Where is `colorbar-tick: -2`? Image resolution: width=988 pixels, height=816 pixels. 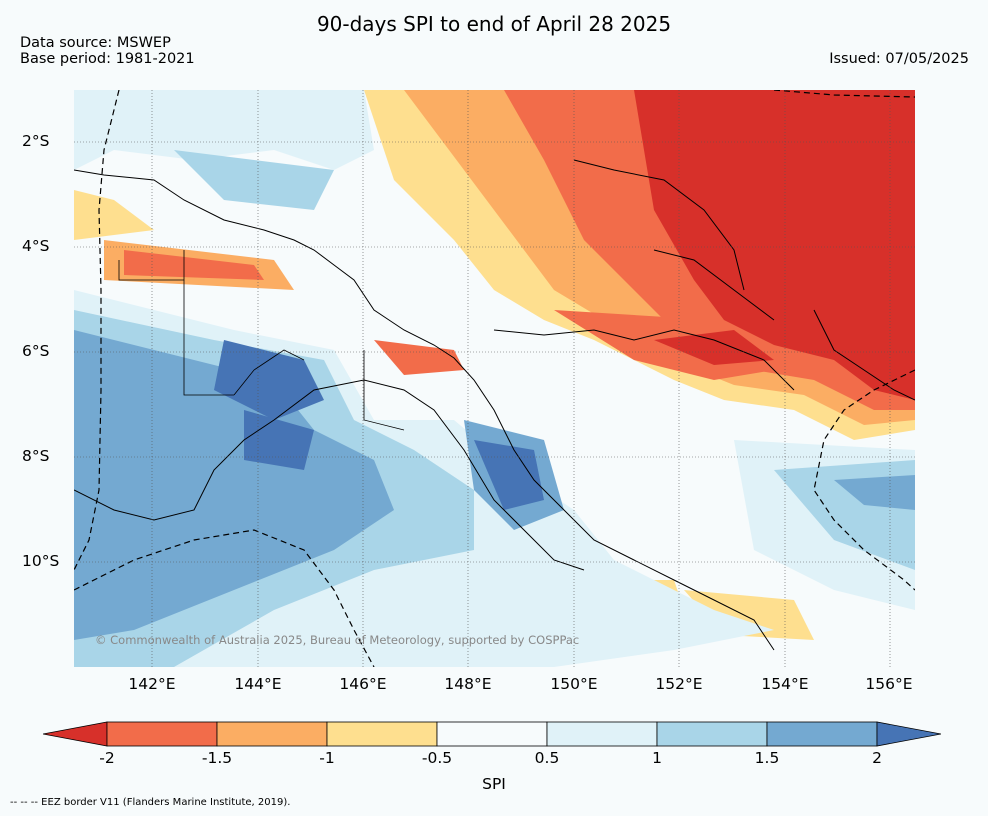
colorbar-tick: -2 is located at coordinates (107, 758).